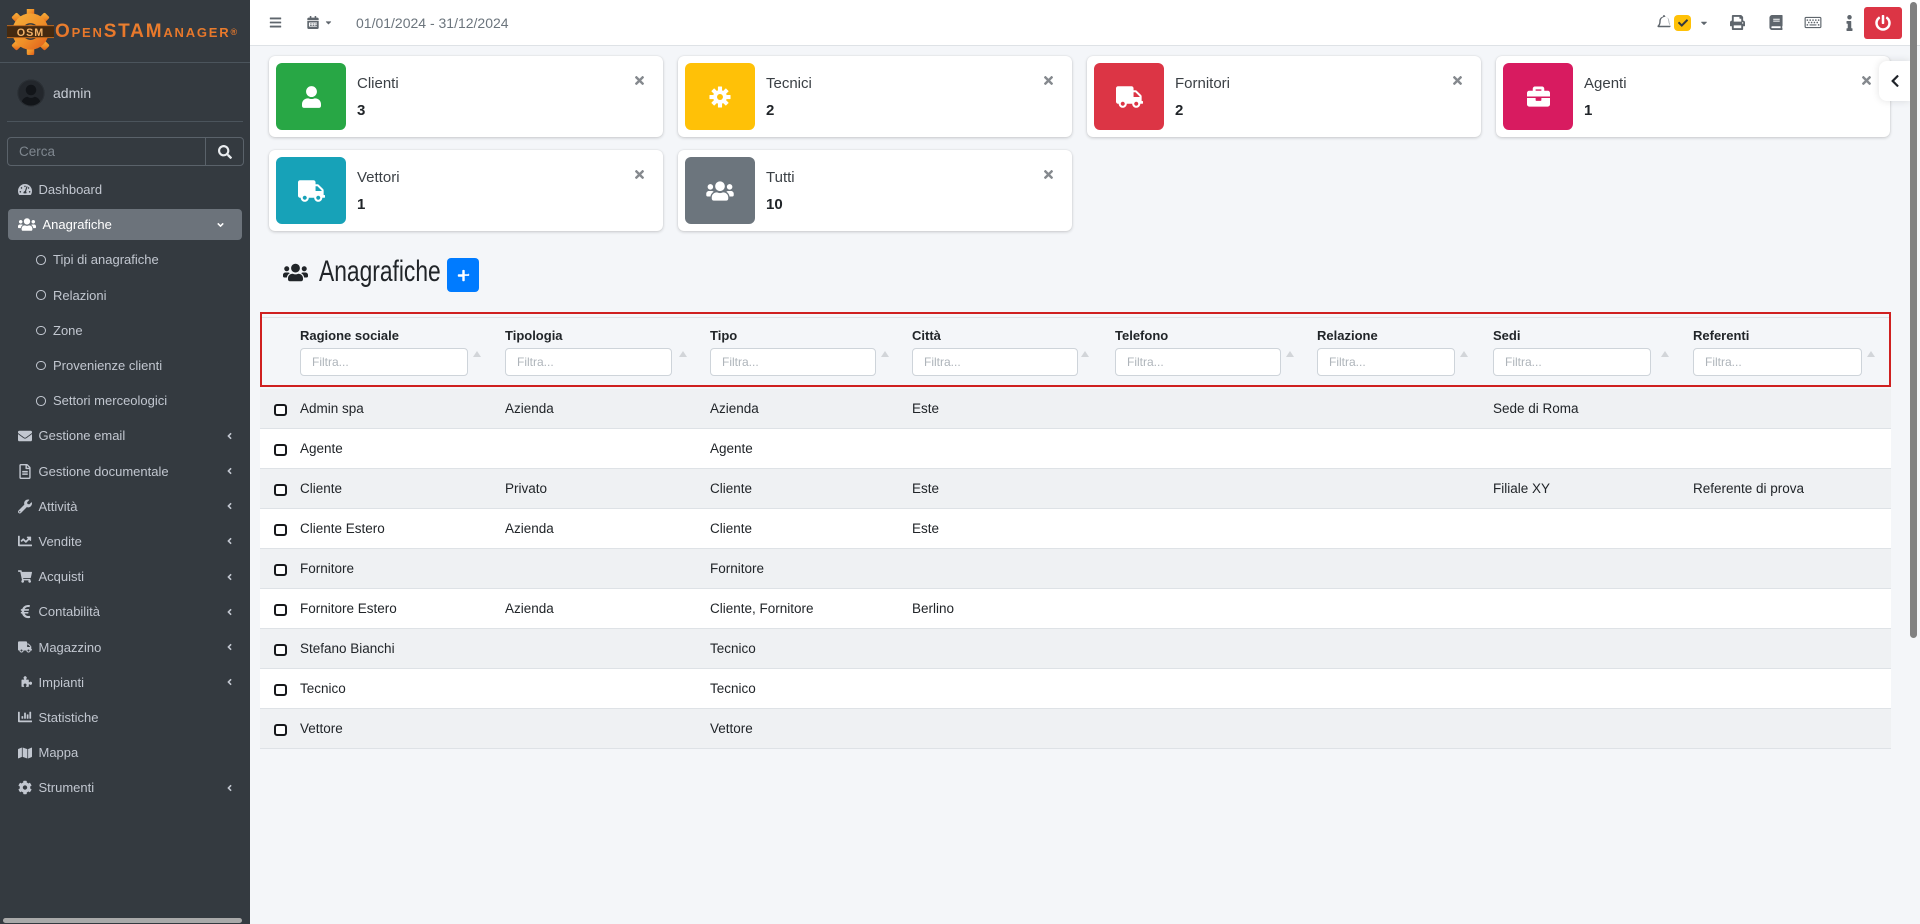  What do you see at coordinates (30, 33) in the screenshot?
I see `svg-text: OSM` at bounding box center [30, 33].